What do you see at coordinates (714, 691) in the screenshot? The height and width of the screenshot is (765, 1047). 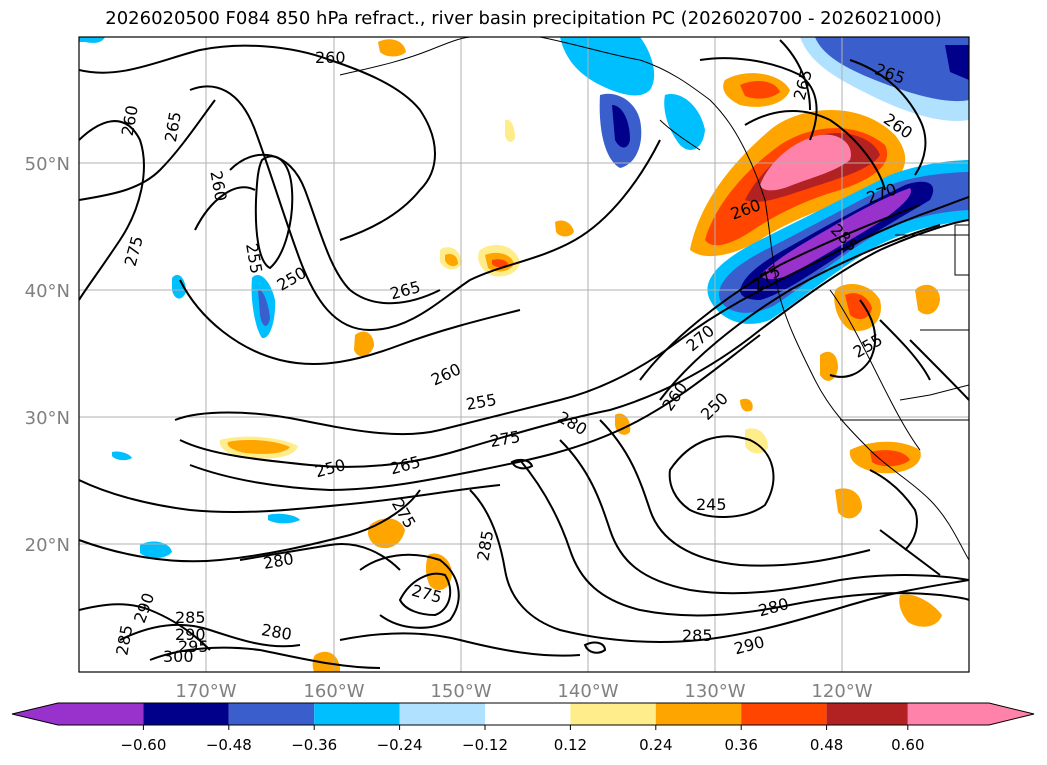 I see `lon-label: 130°W` at bounding box center [714, 691].